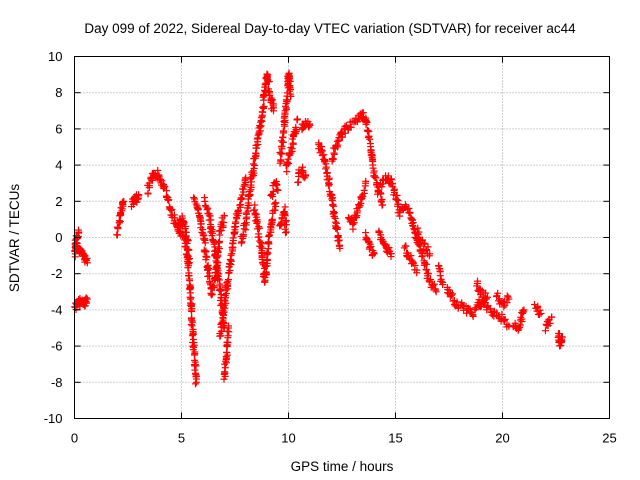  I want to click on y-tick-label: -4, so click(57, 309).